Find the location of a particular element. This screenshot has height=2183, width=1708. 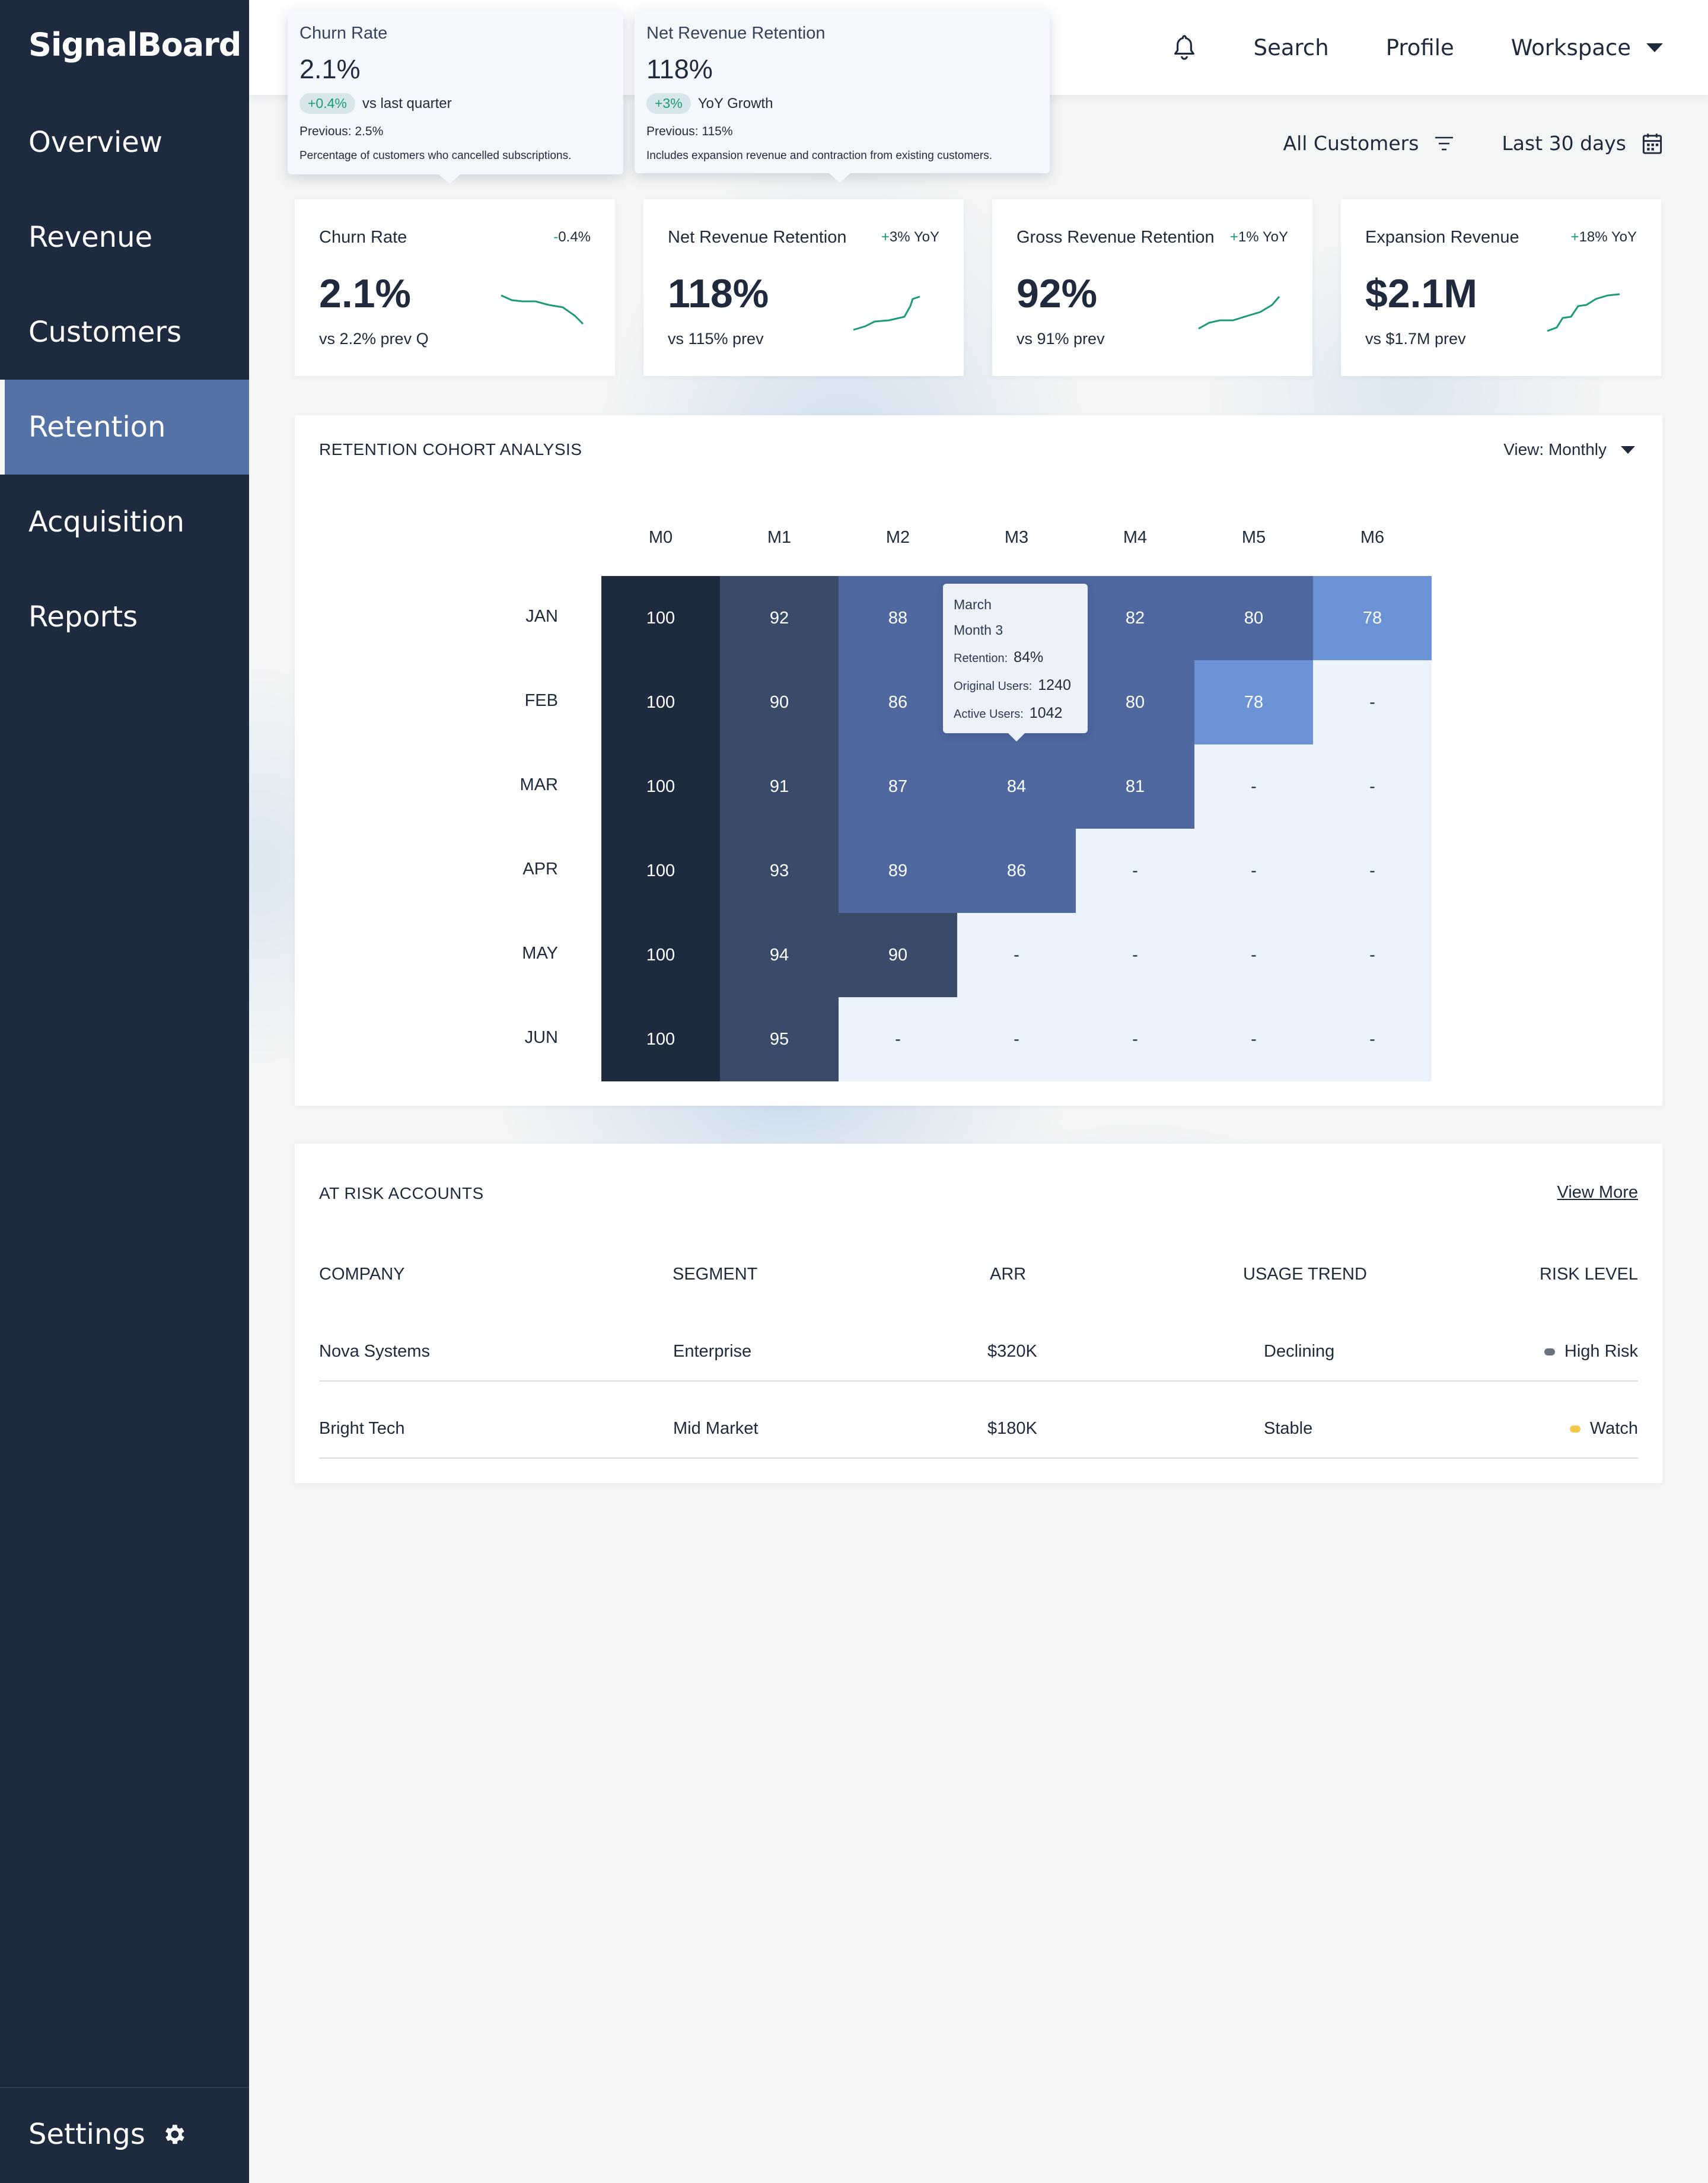

customer-filter: All Customers is located at coordinates (1369, 143).